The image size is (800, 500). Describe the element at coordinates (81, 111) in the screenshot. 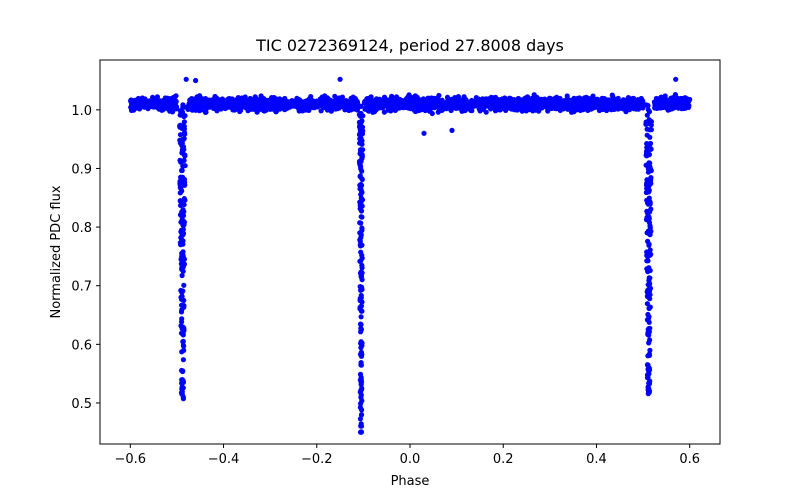

I see `y-tick-label: 1.0` at that location.